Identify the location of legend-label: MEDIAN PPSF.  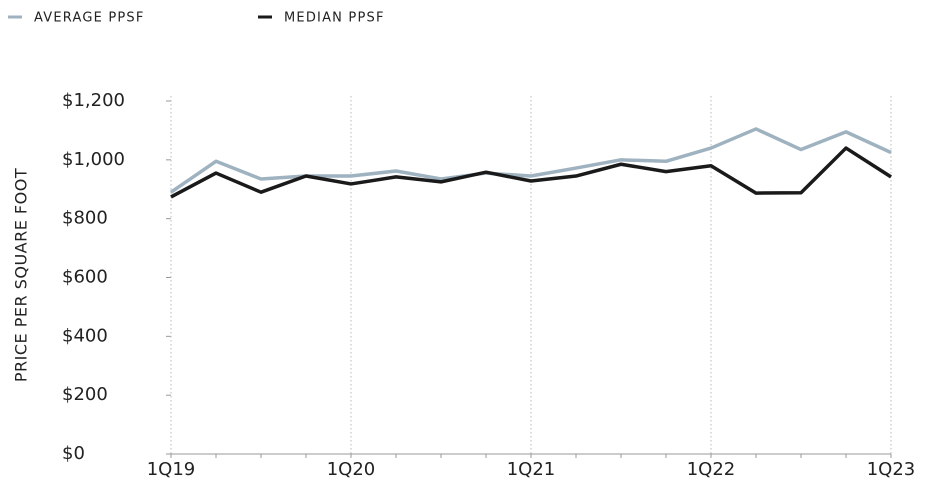
(334, 18).